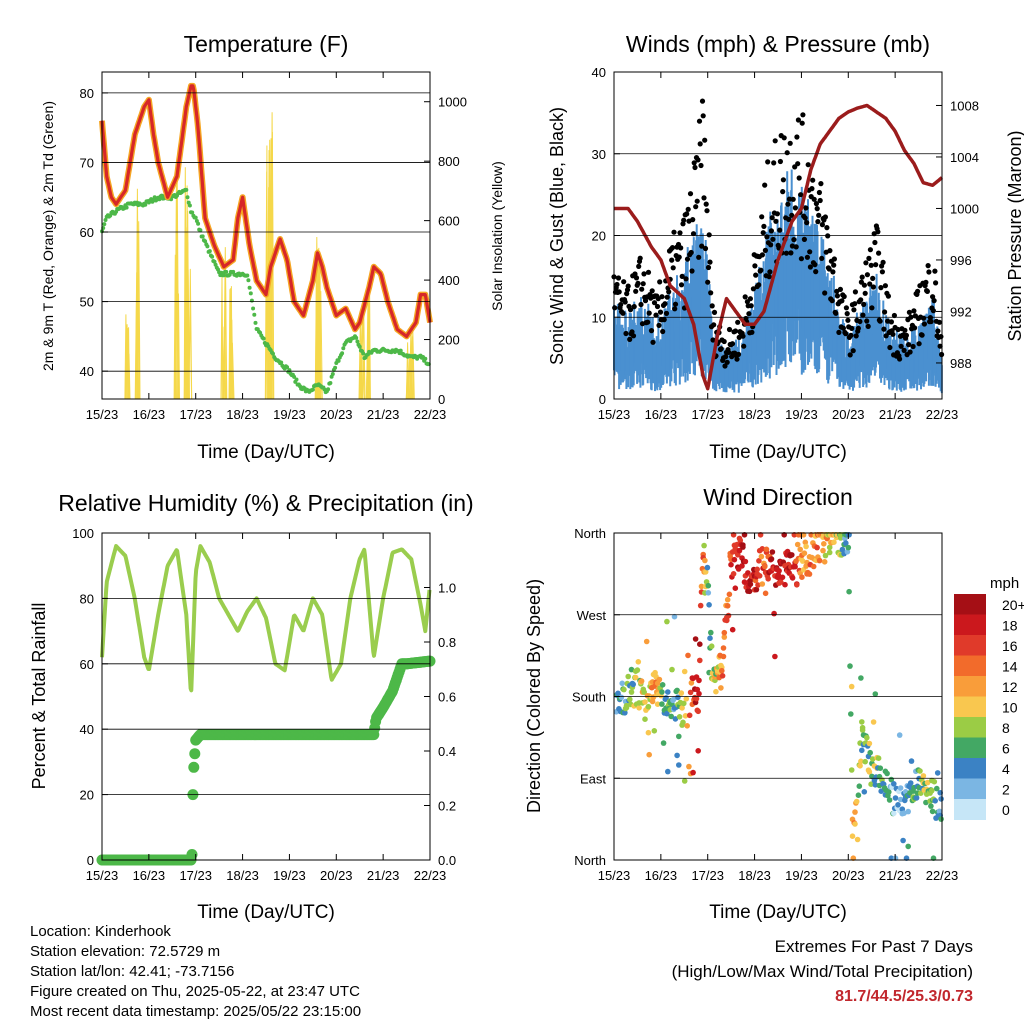 This screenshot has height=1024, width=1024. Describe the element at coordinates (778, 497) in the screenshot. I see `direction-title: Wind Direction` at that location.